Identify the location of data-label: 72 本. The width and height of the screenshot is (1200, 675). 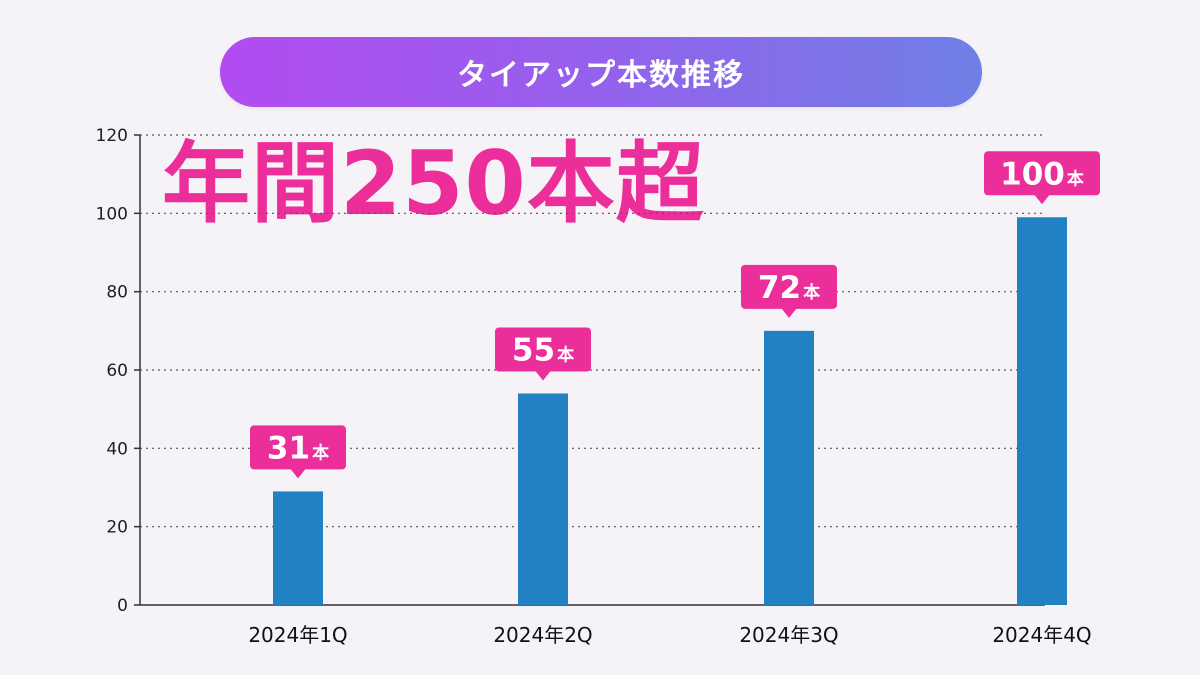
(789, 291).